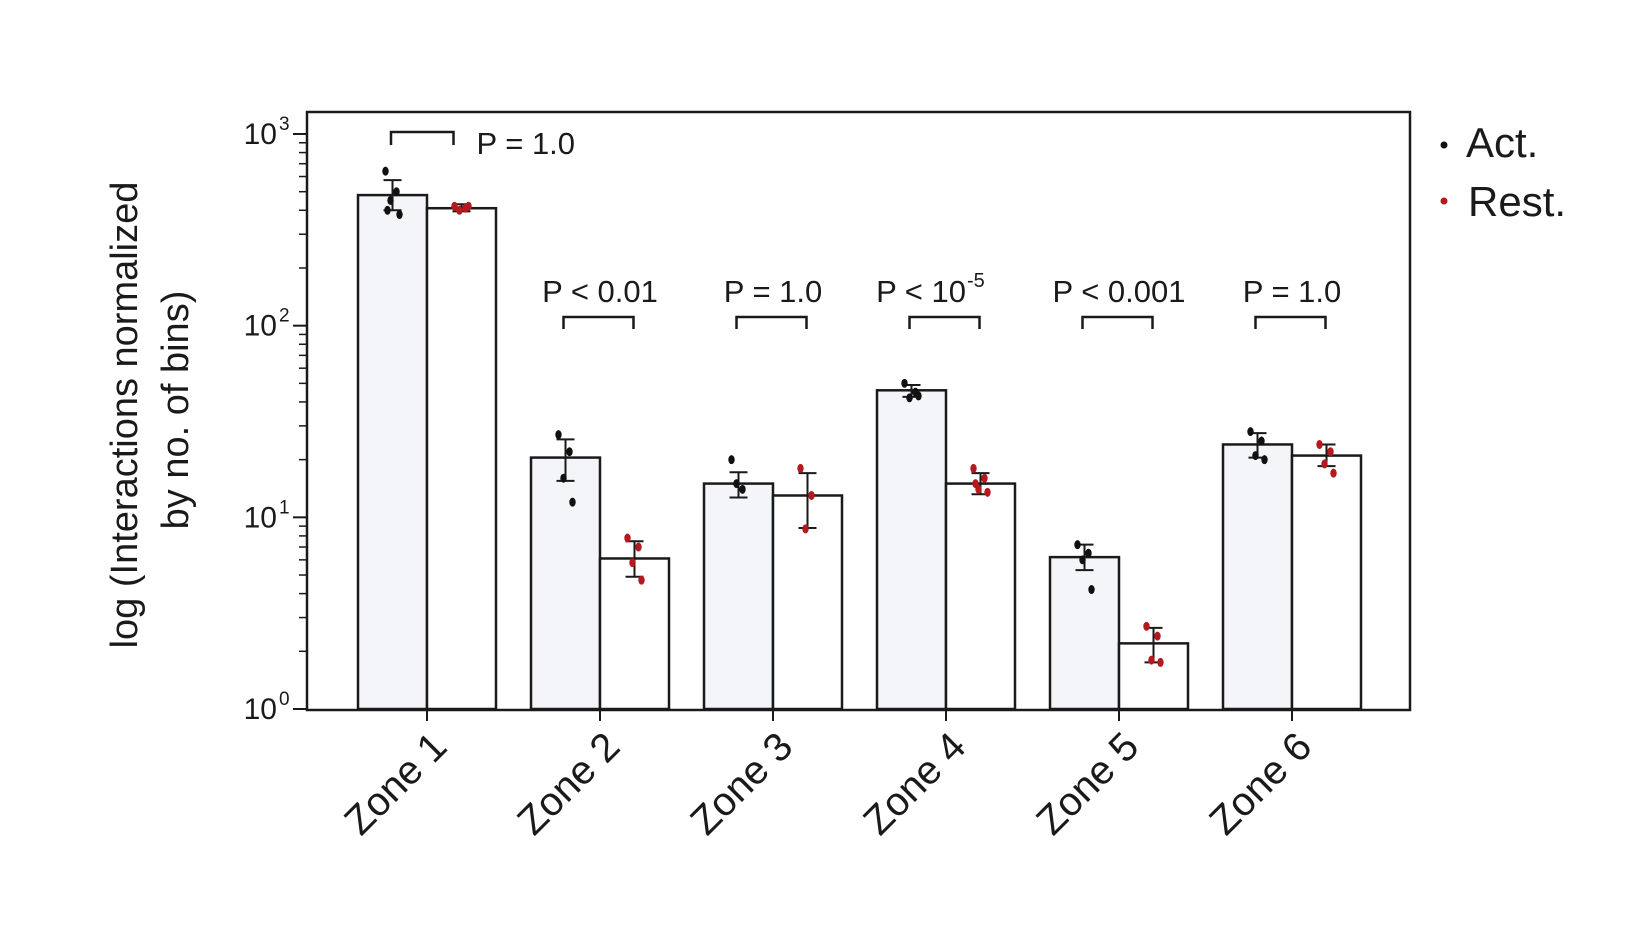  Describe the element at coordinates (284, 124) in the screenshot. I see `y-tick-label-exponent: 3` at that location.